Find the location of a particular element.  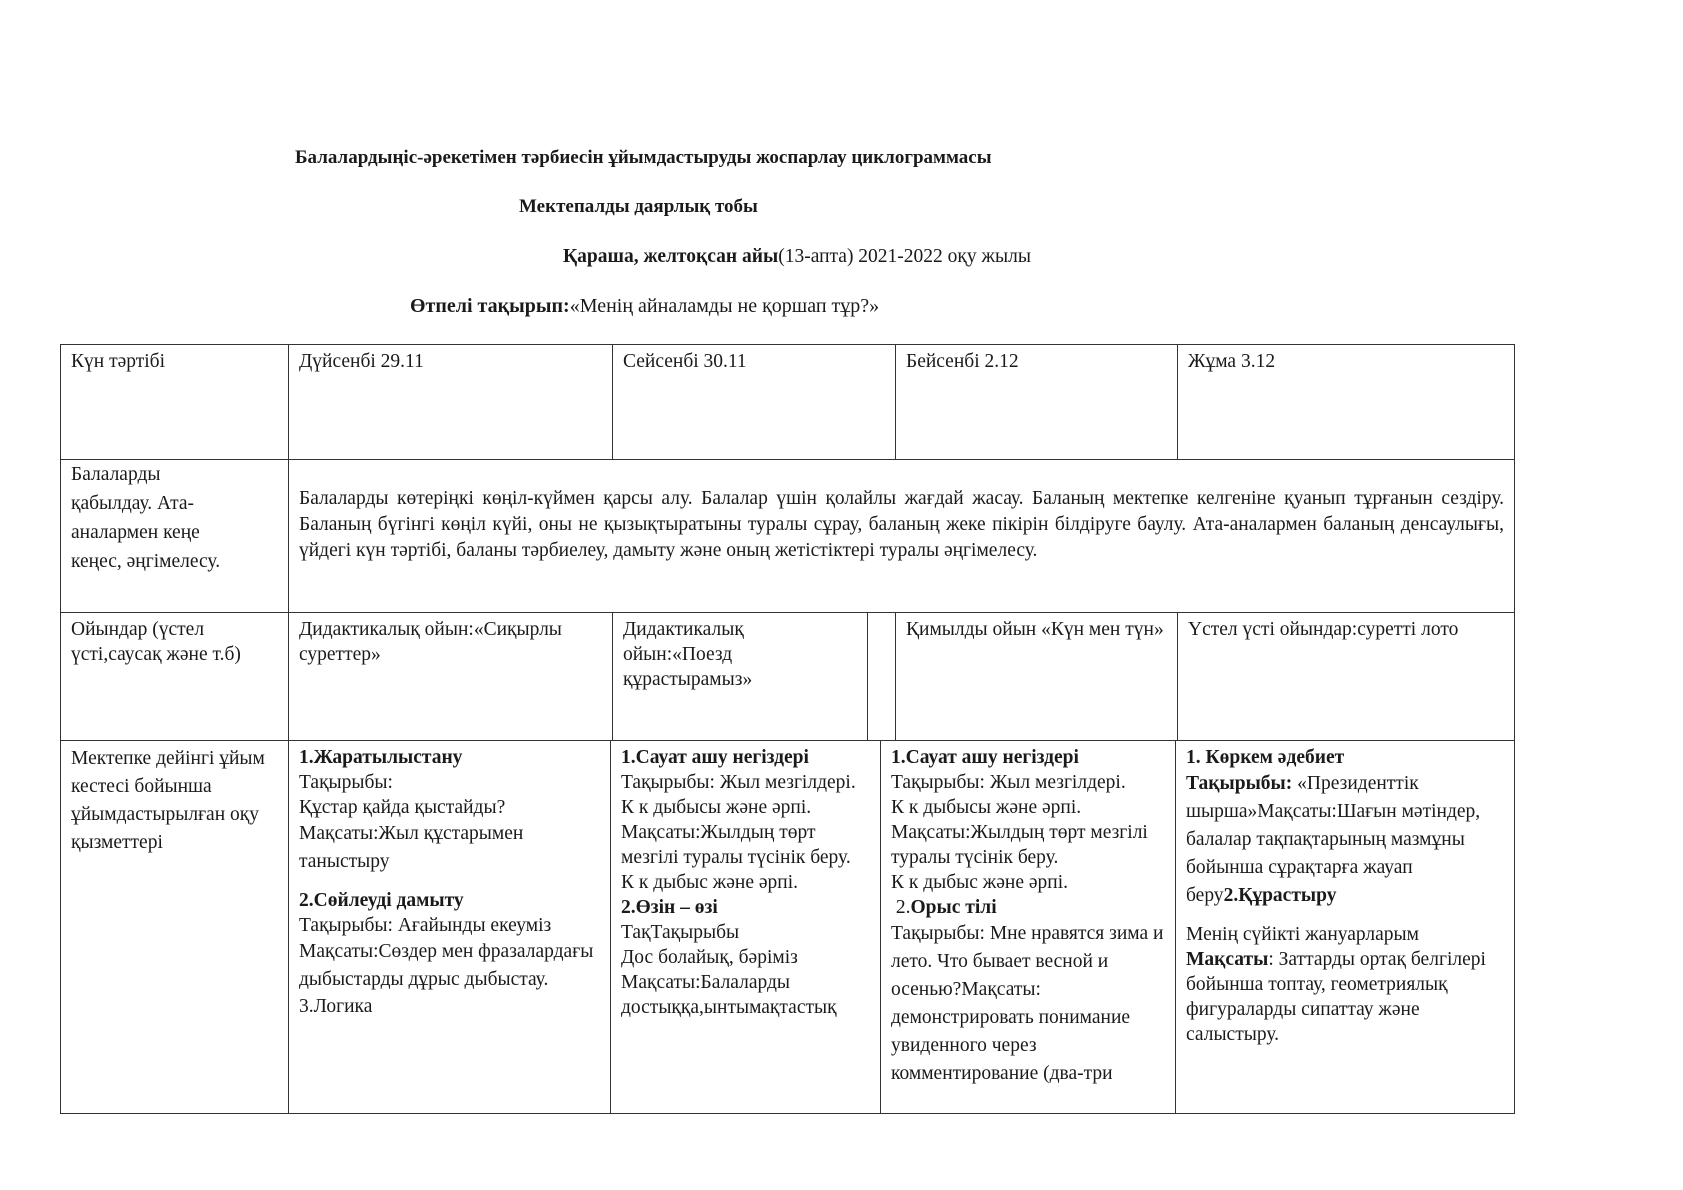

reception-label-line: кеңес, әңгімелесу. is located at coordinates (146, 561).